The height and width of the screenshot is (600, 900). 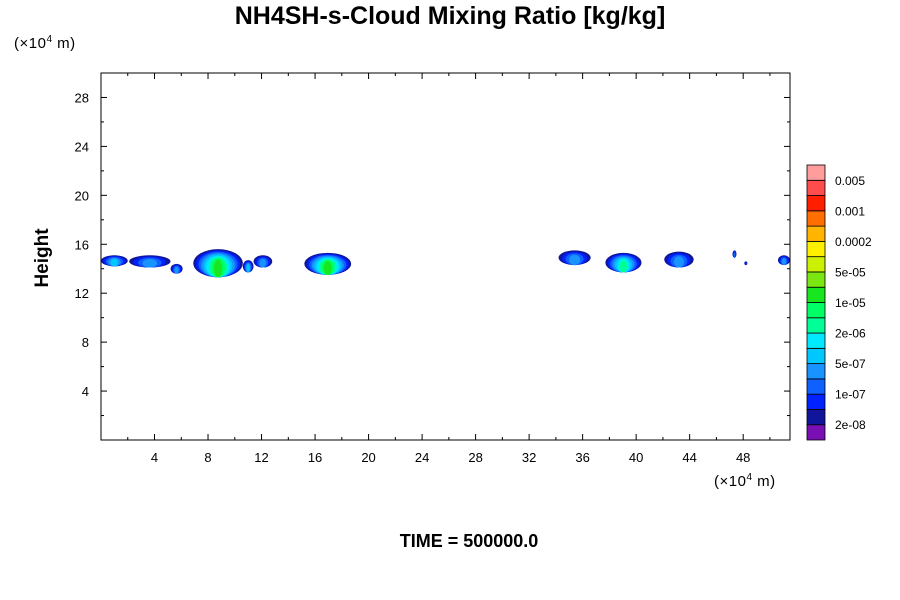 I want to click on colorbar-label: 1e-05, so click(x=850, y=303).